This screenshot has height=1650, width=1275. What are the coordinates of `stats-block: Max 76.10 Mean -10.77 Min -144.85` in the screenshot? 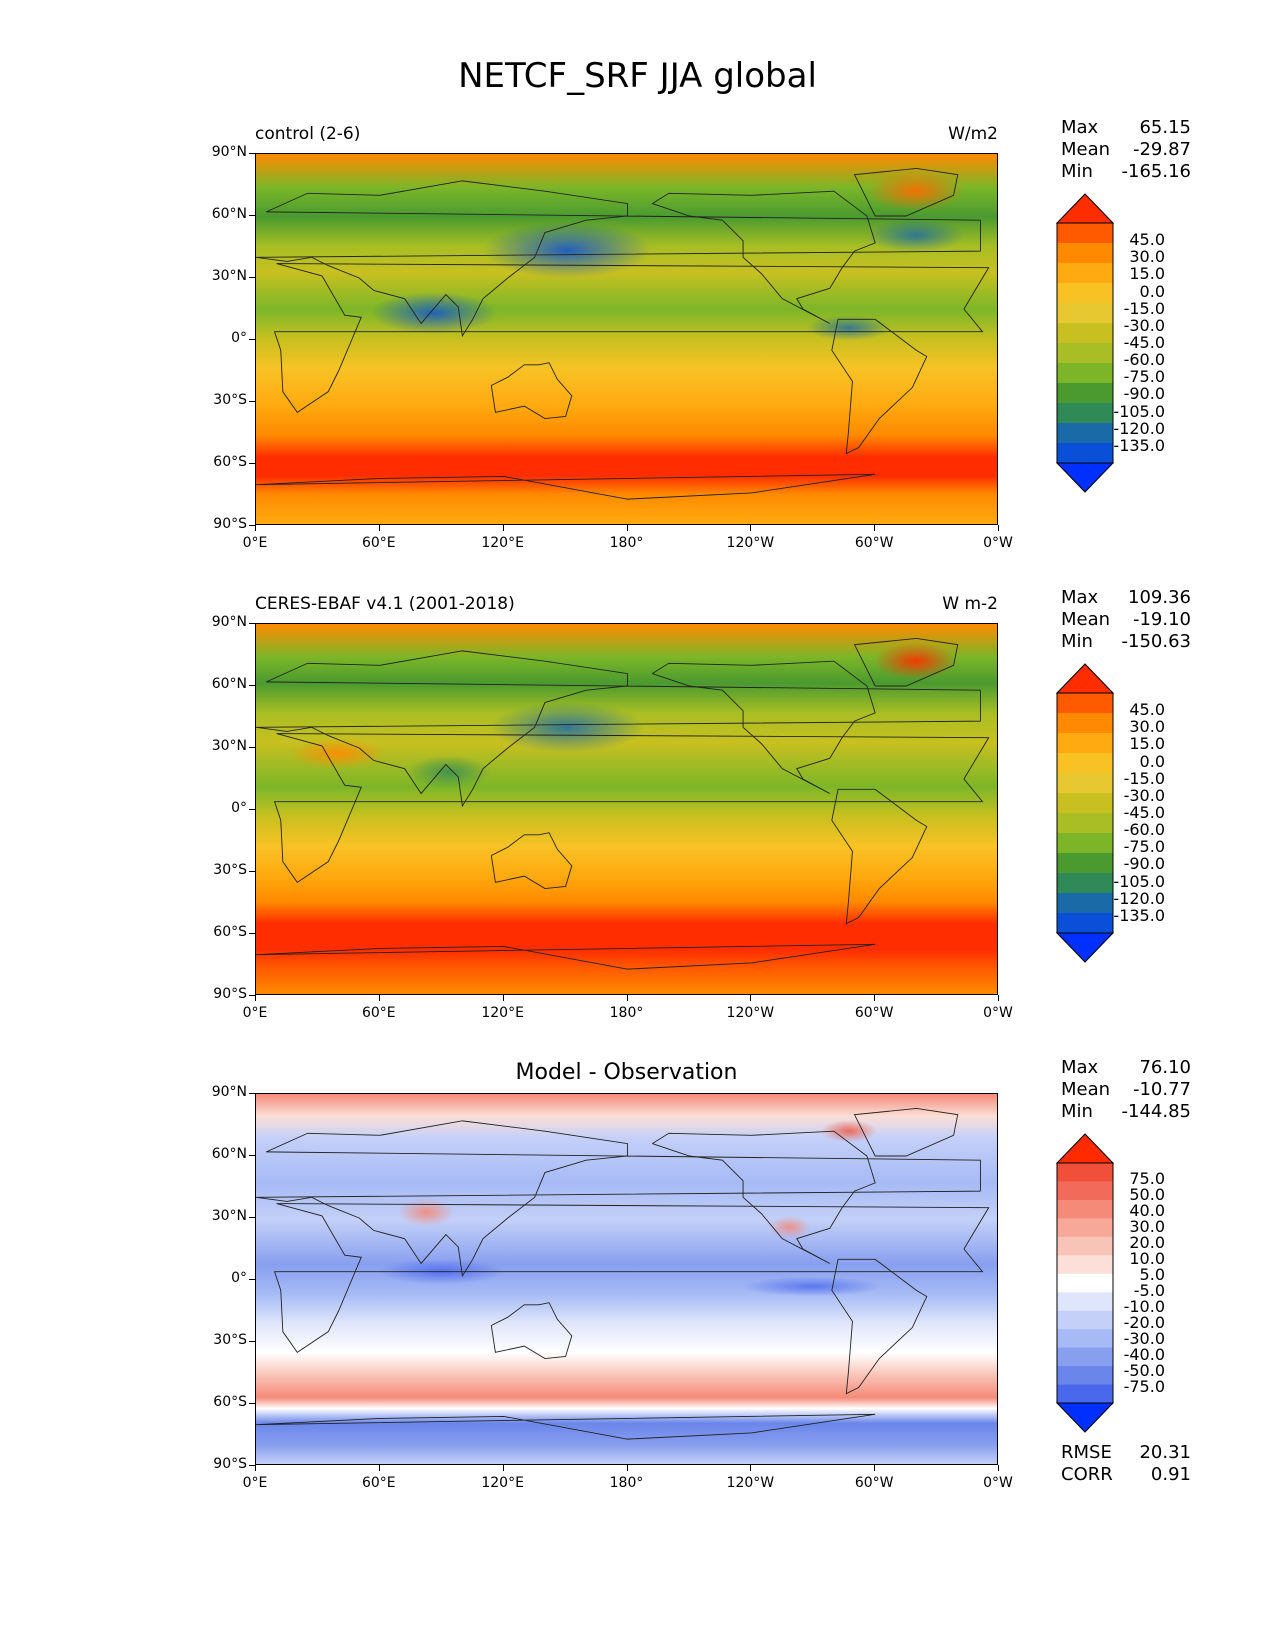 It's located at (1126, 1090).